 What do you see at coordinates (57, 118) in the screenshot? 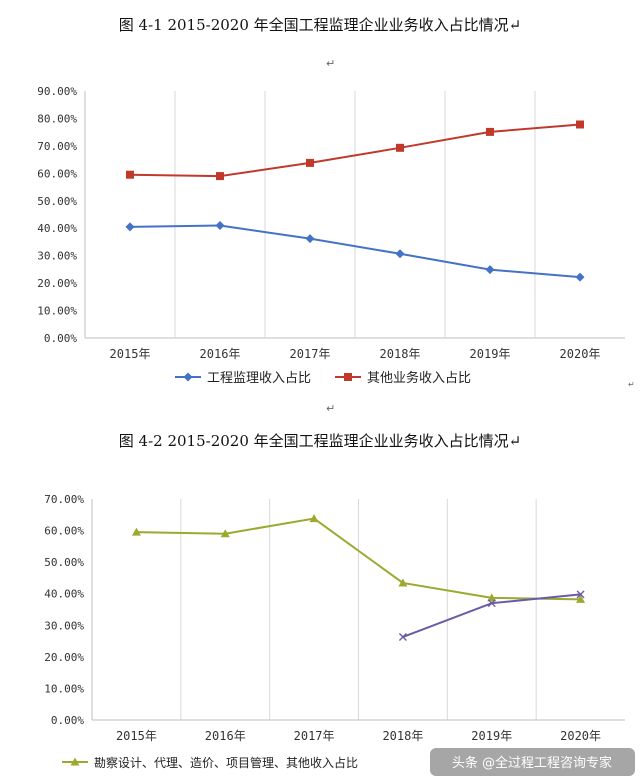
I see `y-tick-label: 80.00%` at bounding box center [57, 118].